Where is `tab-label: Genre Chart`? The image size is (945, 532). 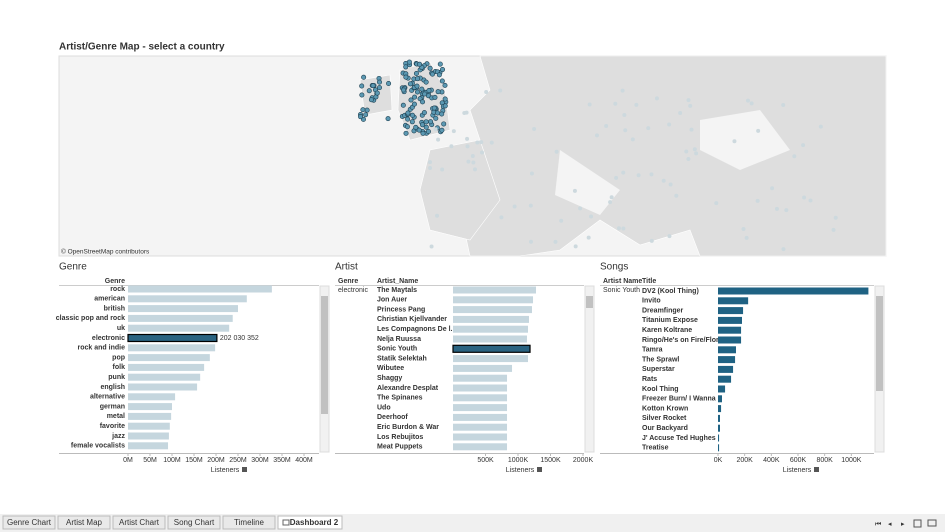
tab-label: Genre Chart is located at coordinates (29, 522).